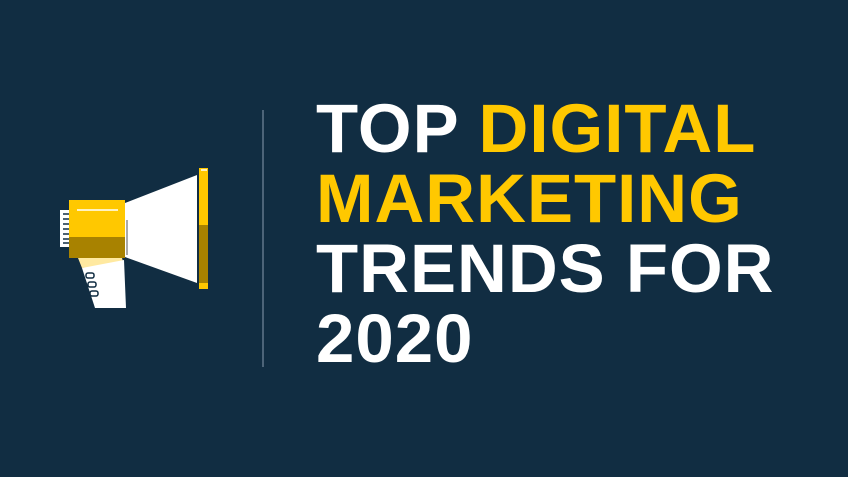 The height and width of the screenshot is (477, 848). What do you see at coordinates (263, 238) in the screenshot?
I see `divider` at bounding box center [263, 238].